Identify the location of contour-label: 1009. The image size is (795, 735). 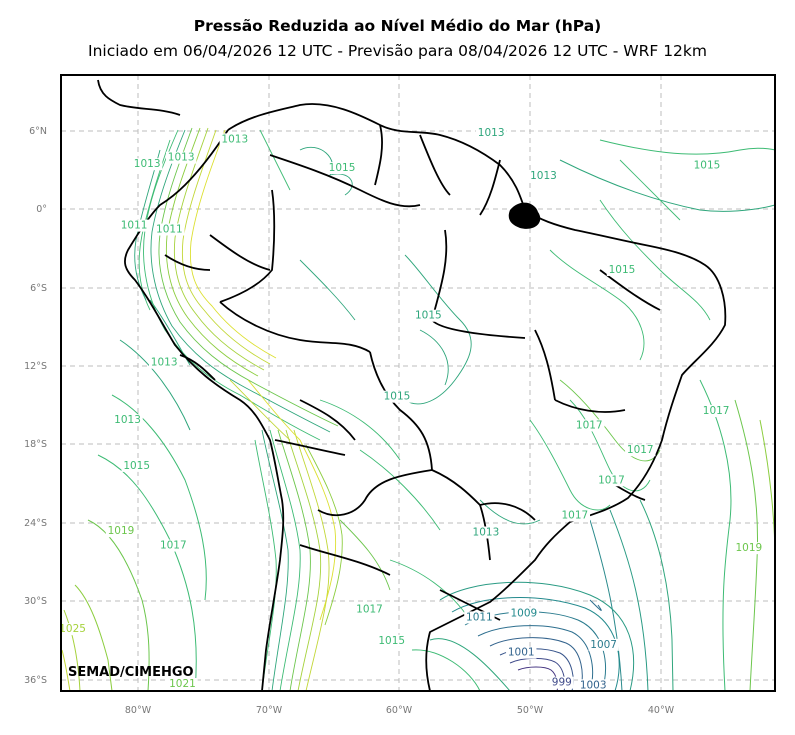
(523, 613).